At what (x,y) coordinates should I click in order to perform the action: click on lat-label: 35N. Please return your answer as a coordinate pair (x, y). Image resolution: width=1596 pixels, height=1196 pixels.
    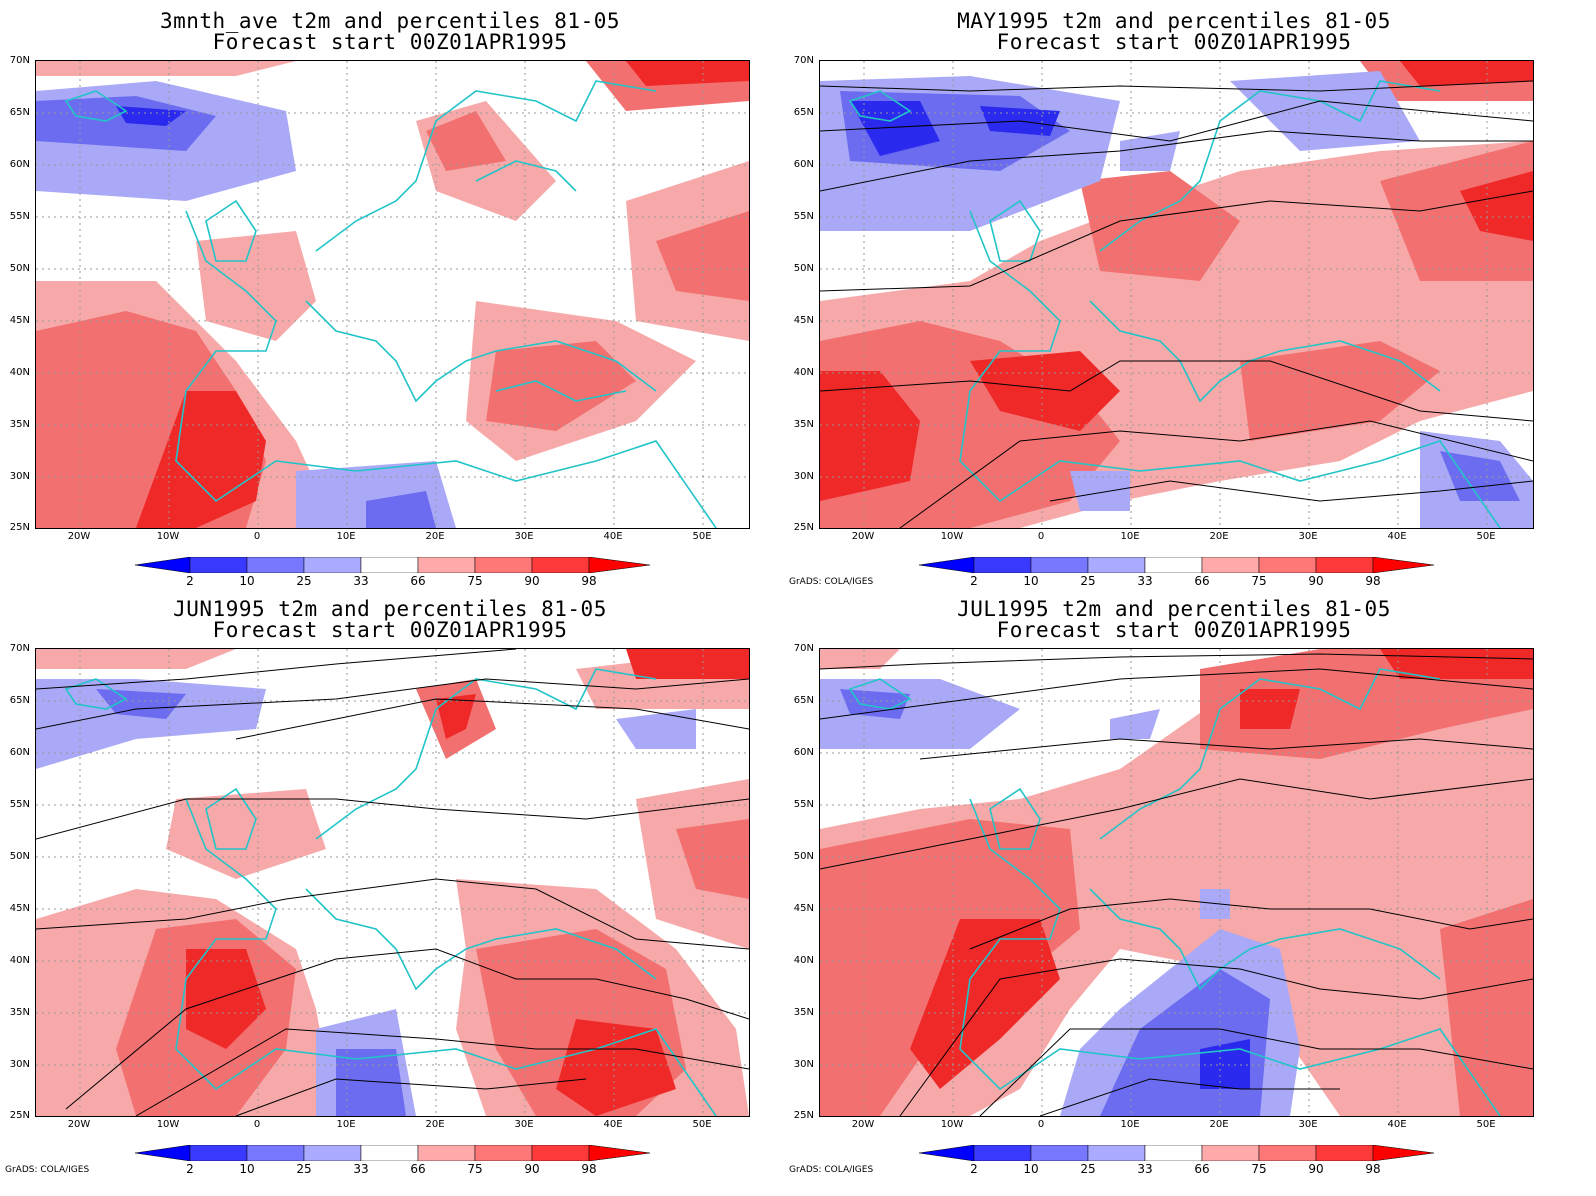
    Looking at the image, I should click on (19, 424).